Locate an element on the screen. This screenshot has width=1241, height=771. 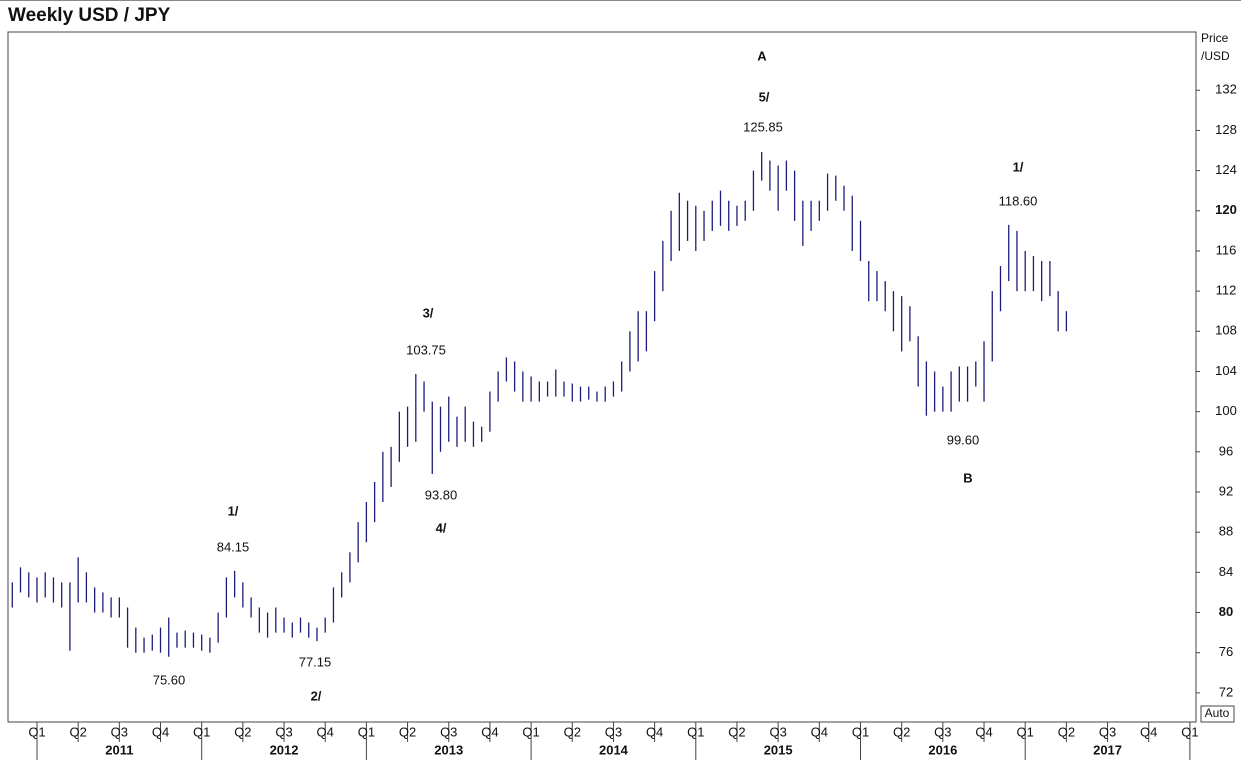
y-tick-label: 120 is located at coordinates (1226, 209).